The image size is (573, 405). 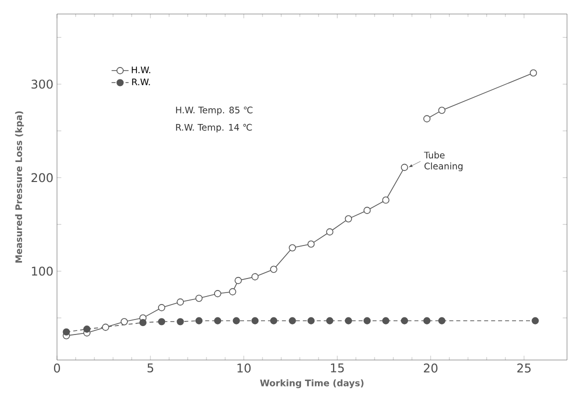 What do you see at coordinates (431, 368) in the screenshot?
I see `x-tick-label: 20` at bounding box center [431, 368].